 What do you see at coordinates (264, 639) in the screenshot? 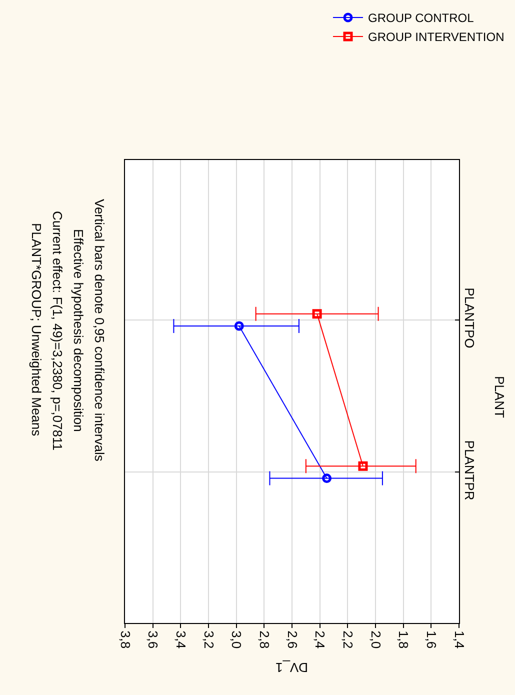
I see `x-tick-label: 2,8` at bounding box center [264, 639].